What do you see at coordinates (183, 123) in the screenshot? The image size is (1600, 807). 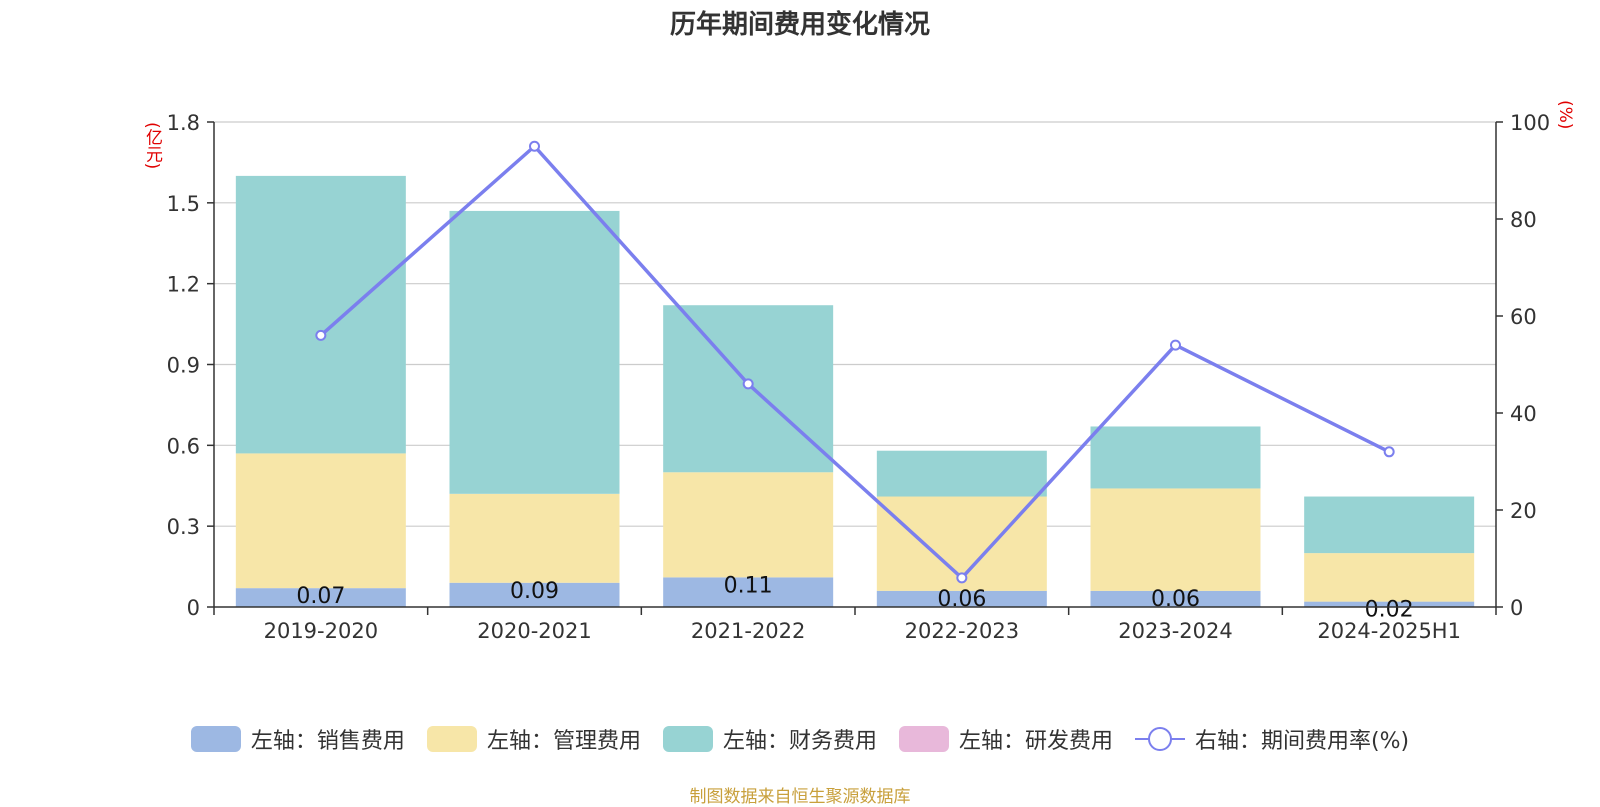 I see `left-axis-tick-label: 1.8` at bounding box center [183, 123].